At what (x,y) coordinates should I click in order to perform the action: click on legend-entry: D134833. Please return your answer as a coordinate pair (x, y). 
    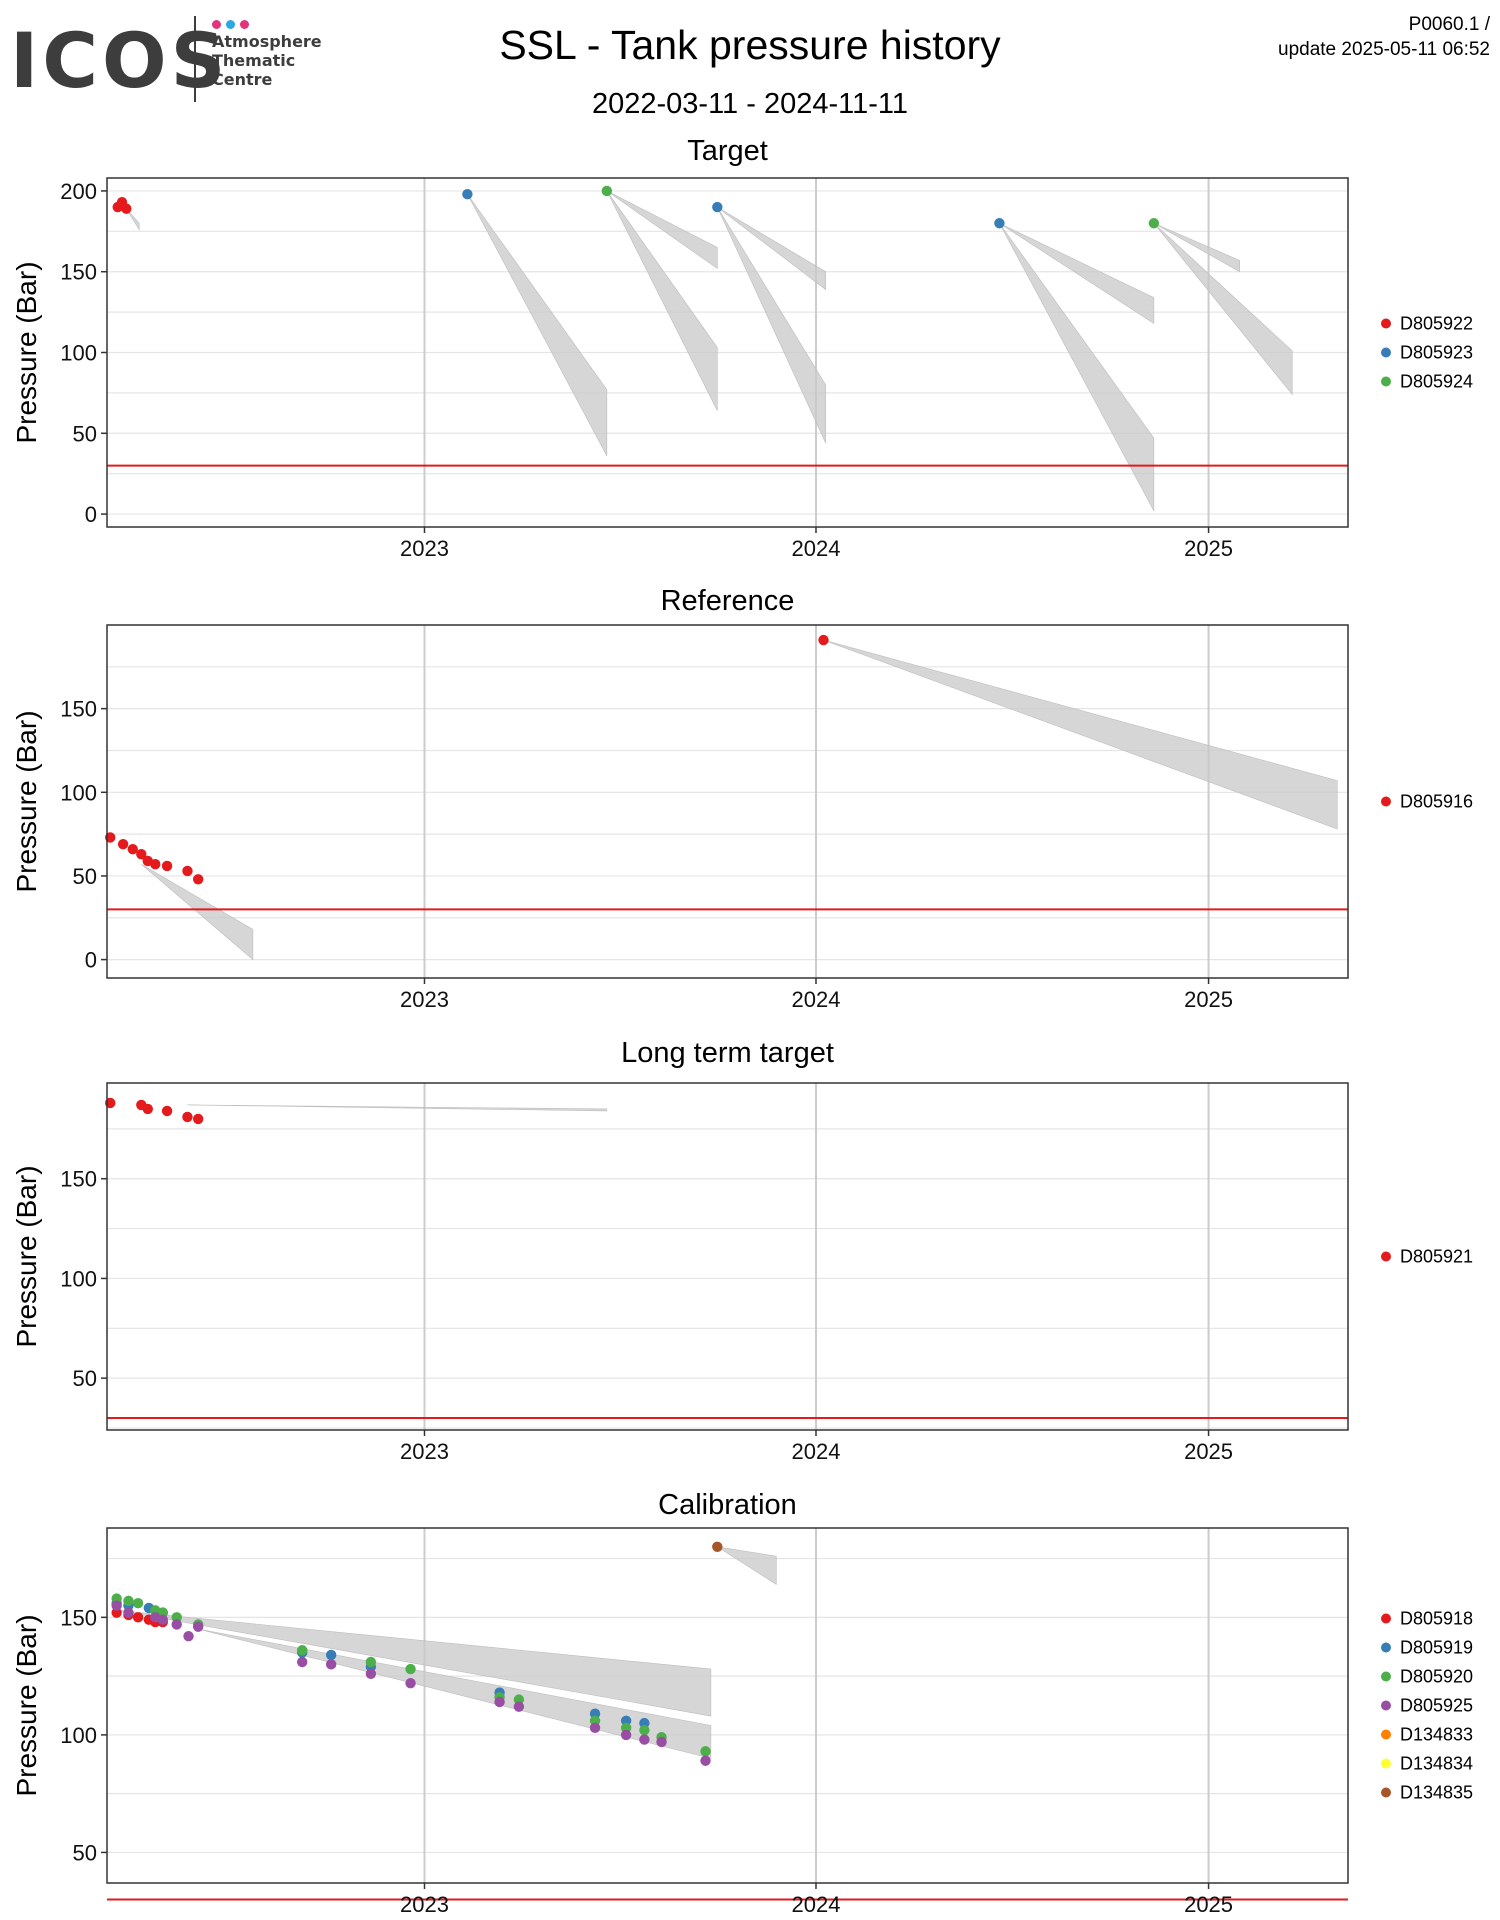
    Looking at the image, I should click on (1427, 1735).